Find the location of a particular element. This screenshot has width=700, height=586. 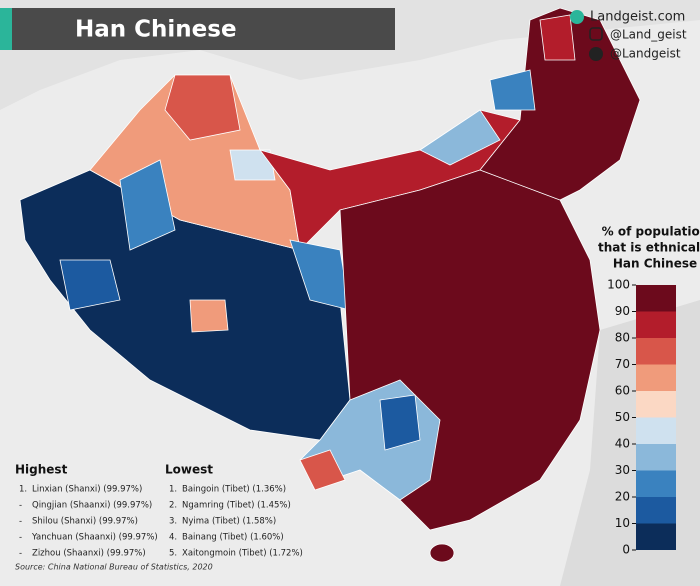

branding: Landgeist.com @Land_geist @Landgeist is located at coordinates (628, 35).